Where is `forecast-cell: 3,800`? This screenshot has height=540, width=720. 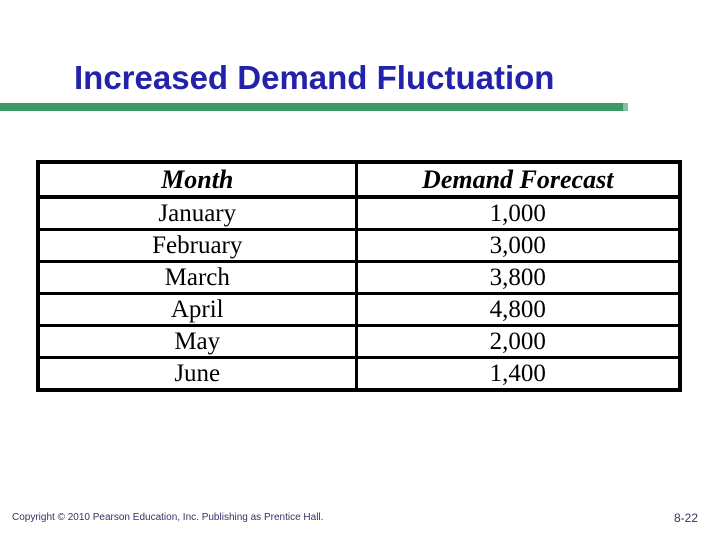
forecast-cell: 3,800 is located at coordinates (518, 277).